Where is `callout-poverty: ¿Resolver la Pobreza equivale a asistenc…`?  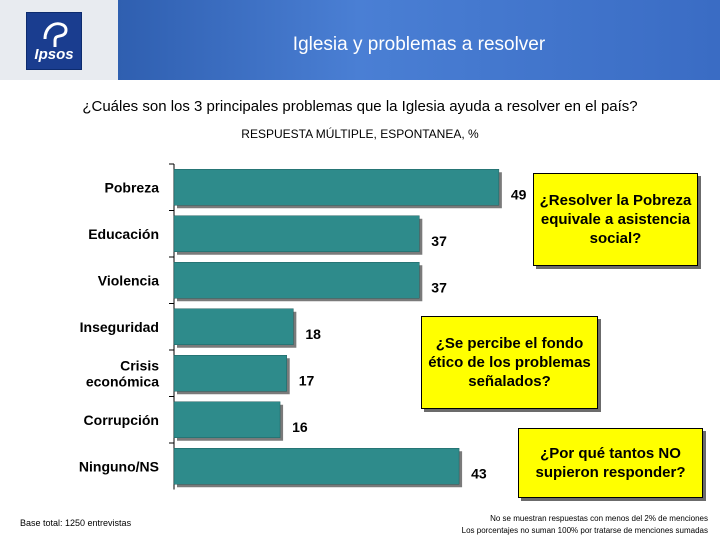
callout-poverty: ¿Resolver la Pobreza equivale a asistenc… is located at coordinates (615, 219).